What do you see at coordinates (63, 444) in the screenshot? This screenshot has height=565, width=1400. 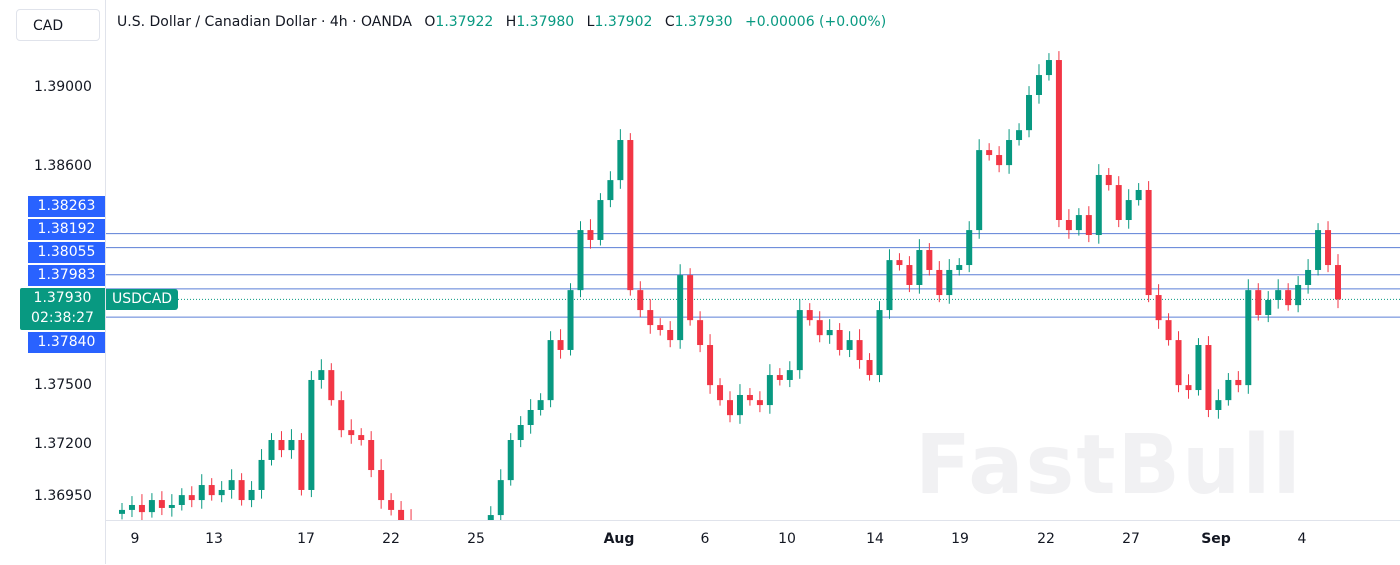 I see `price-tick: 1.37200` at bounding box center [63, 444].